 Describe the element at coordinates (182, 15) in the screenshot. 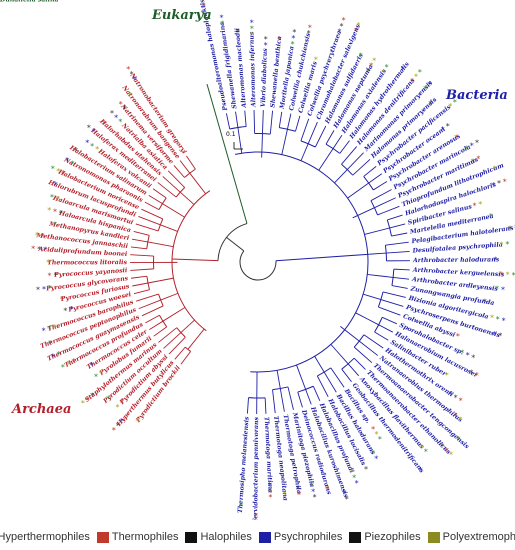

I see `domain-label-eukarya: Eukarya` at that location.